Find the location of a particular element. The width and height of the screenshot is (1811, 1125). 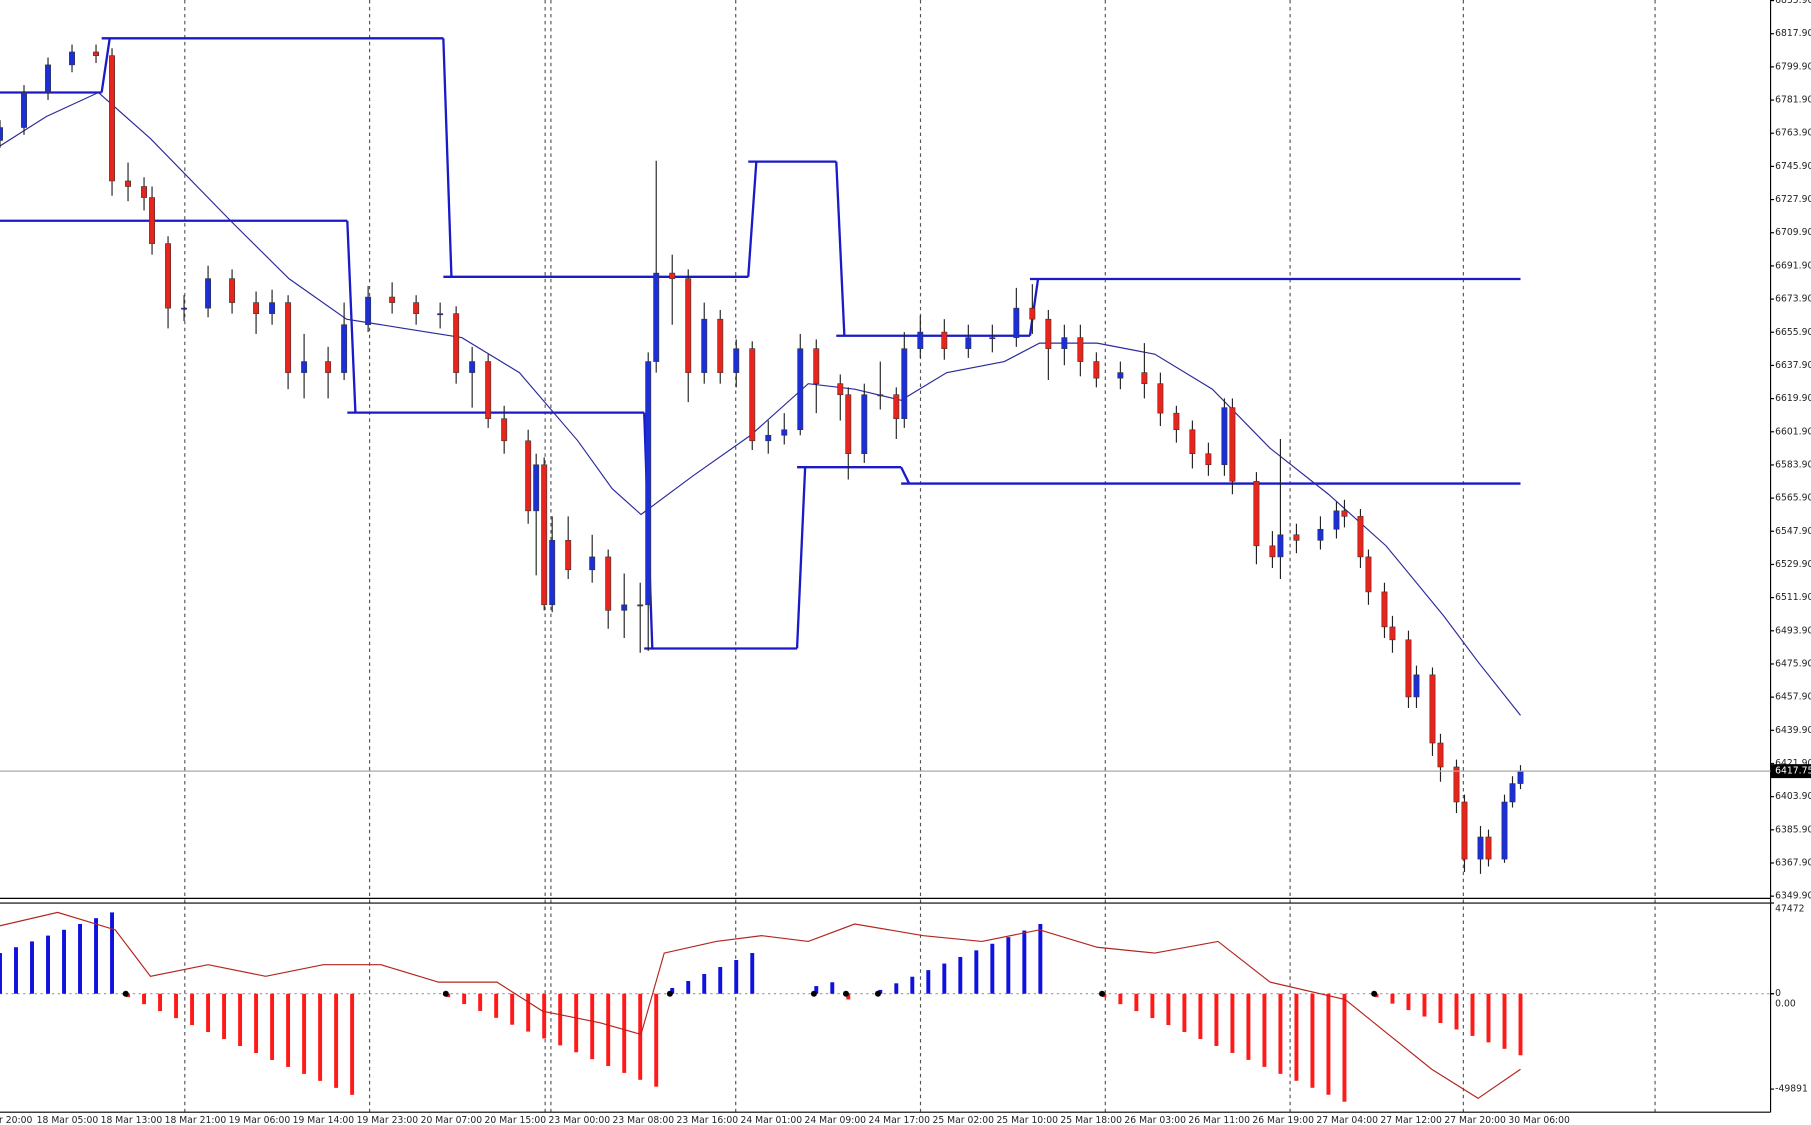

y-tick-label: 6547.90 is located at coordinates (1793, 531).